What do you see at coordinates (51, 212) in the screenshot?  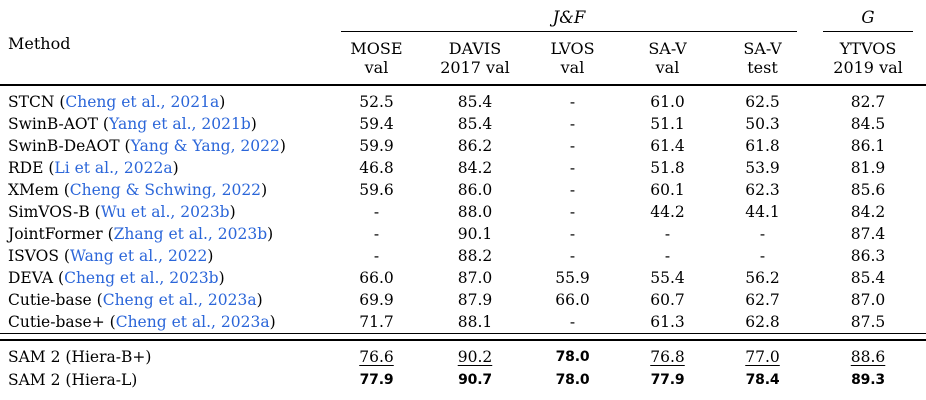 I see `method-name: SimVOS-B` at bounding box center [51, 212].